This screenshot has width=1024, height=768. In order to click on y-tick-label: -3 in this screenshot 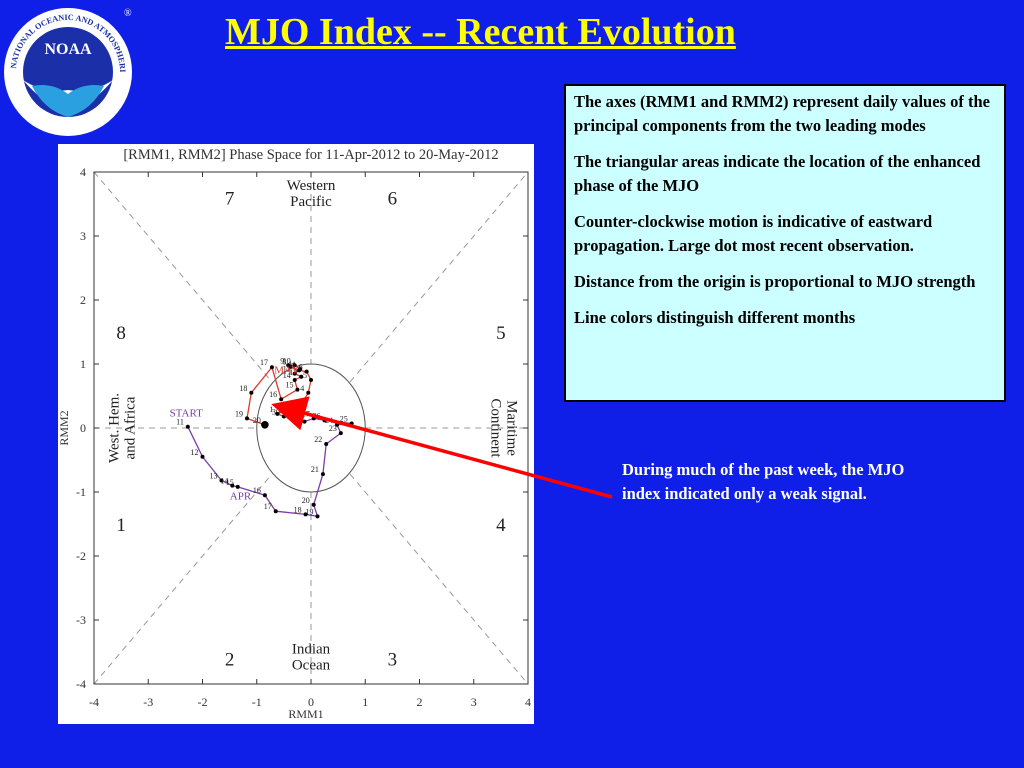, I will do `click(81, 620)`.